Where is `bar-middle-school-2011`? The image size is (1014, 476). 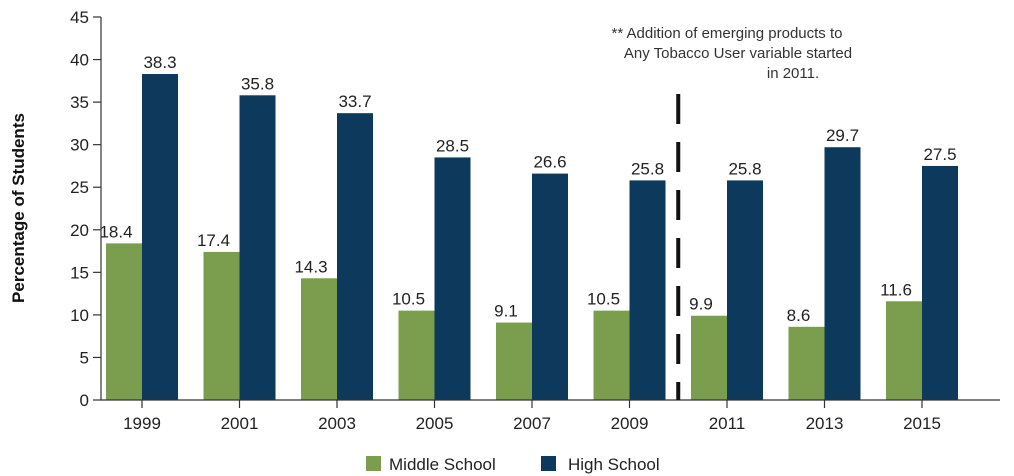 bar-middle-school-2011 is located at coordinates (709, 357).